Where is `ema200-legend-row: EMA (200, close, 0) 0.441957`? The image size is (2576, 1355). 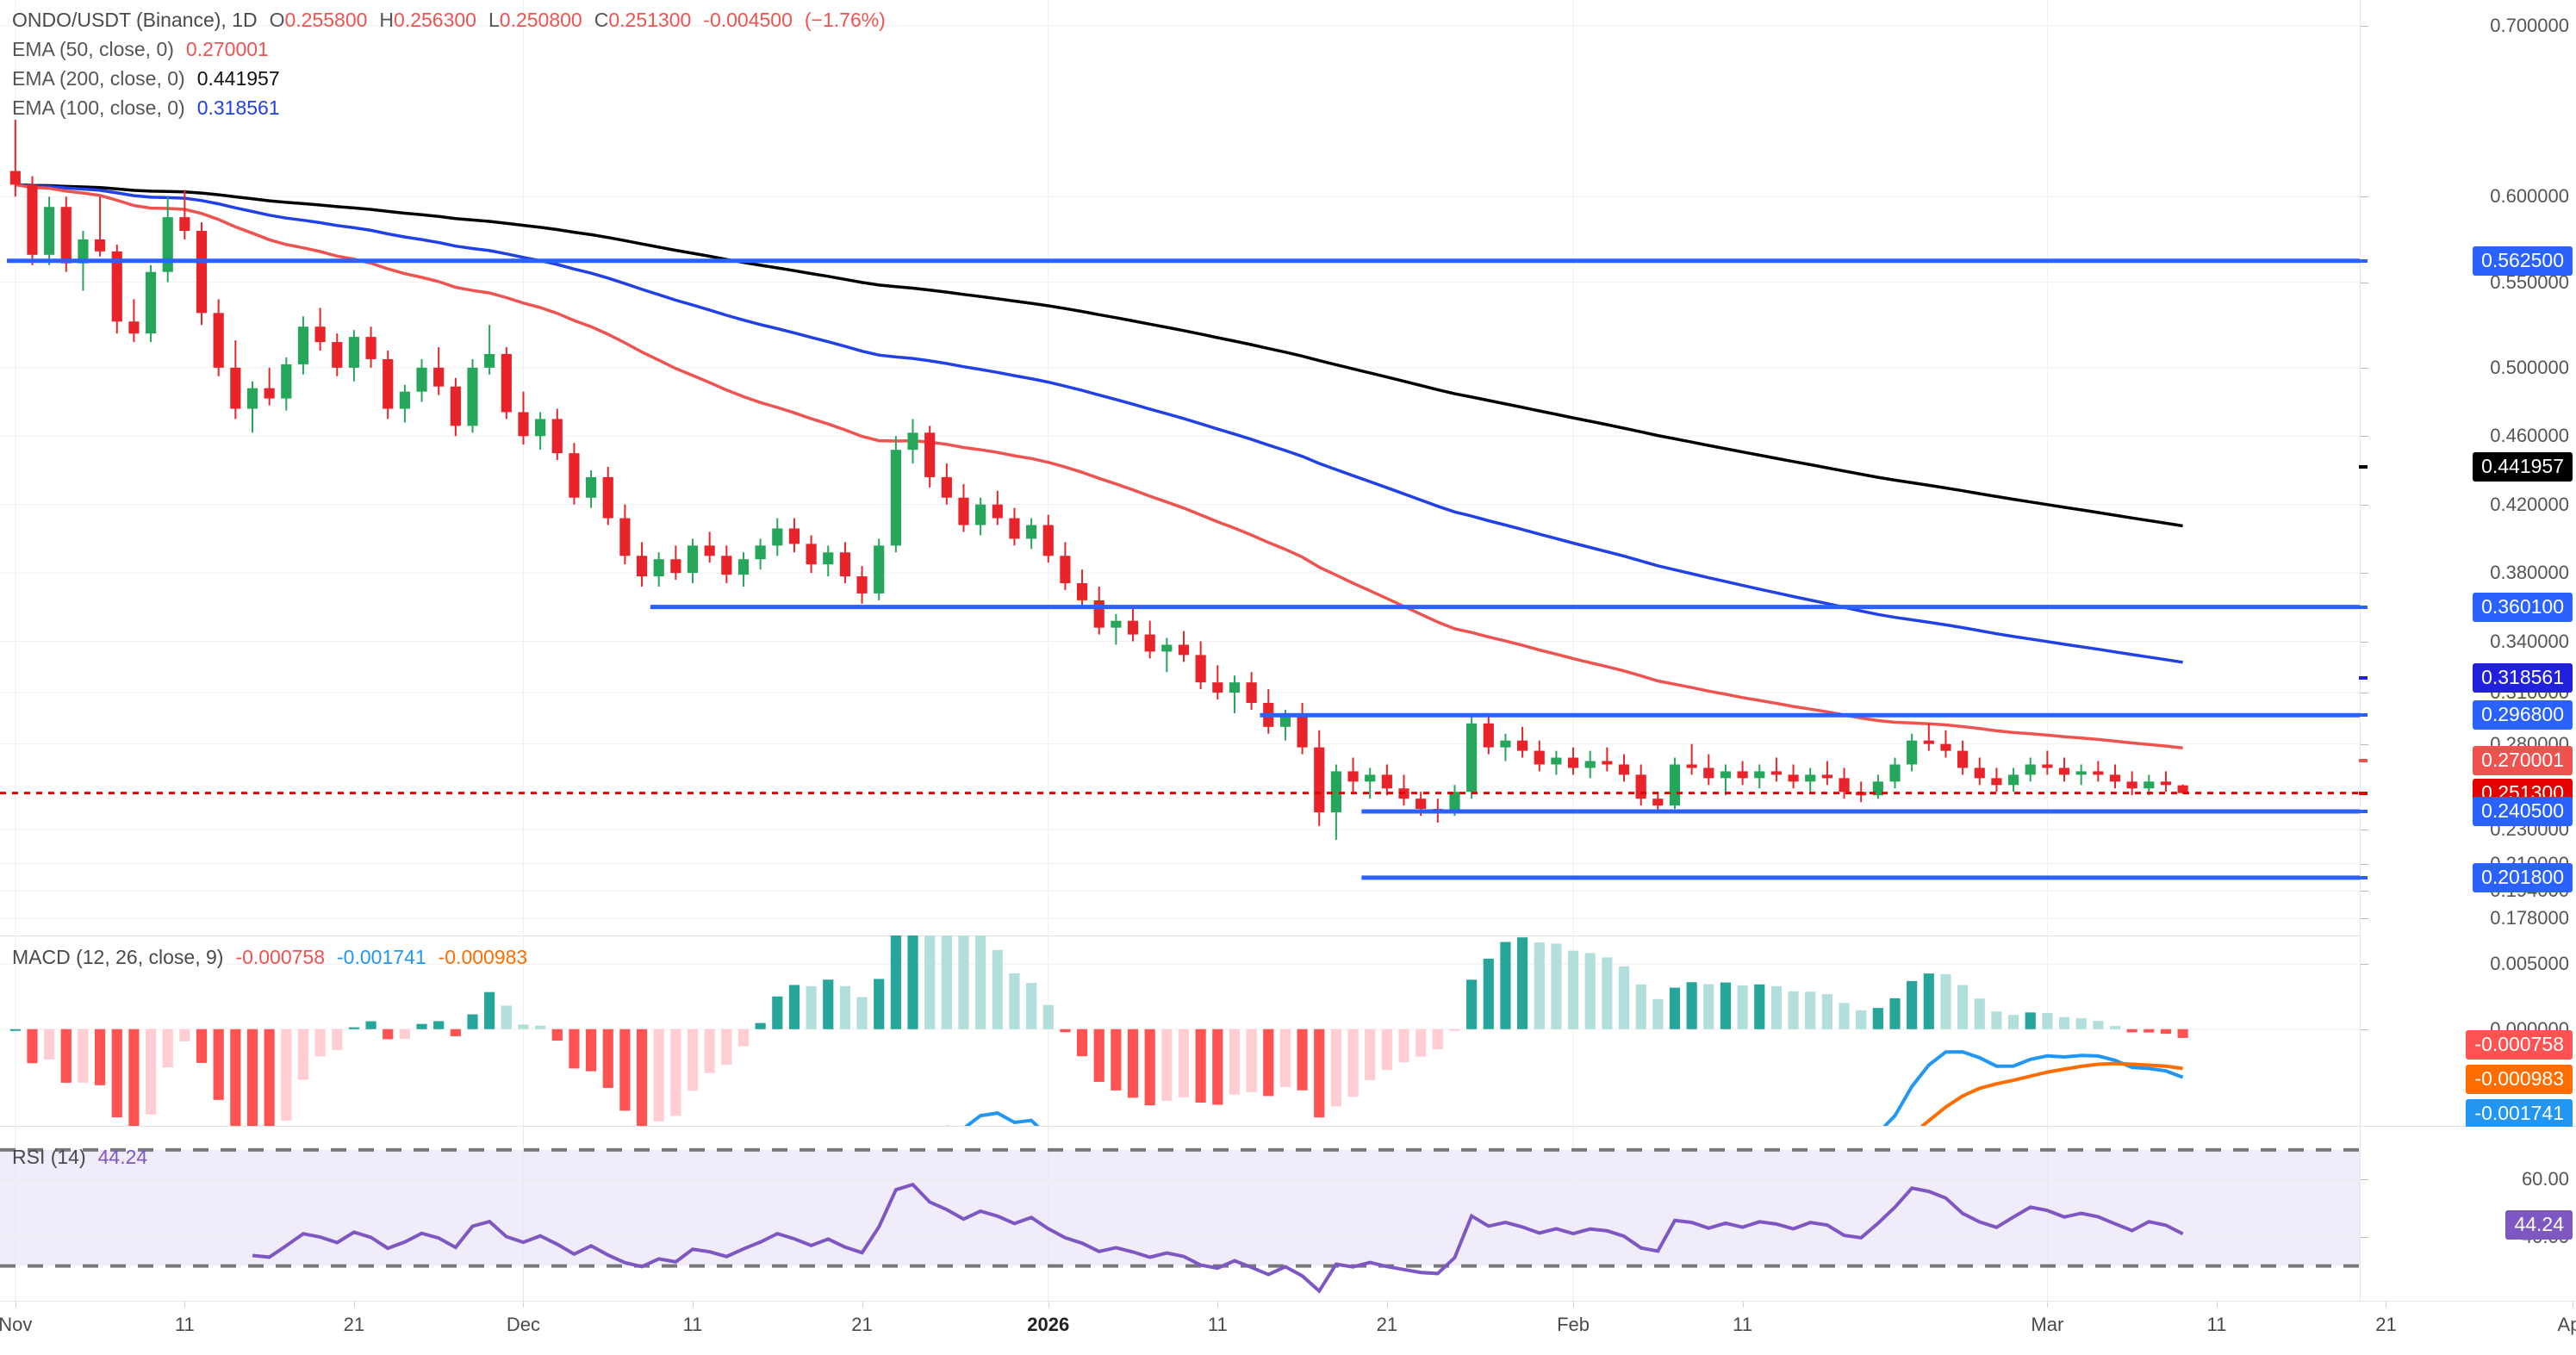 ema200-legend-row: EMA (200, close, 0) 0.441957 is located at coordinates (449, 78).